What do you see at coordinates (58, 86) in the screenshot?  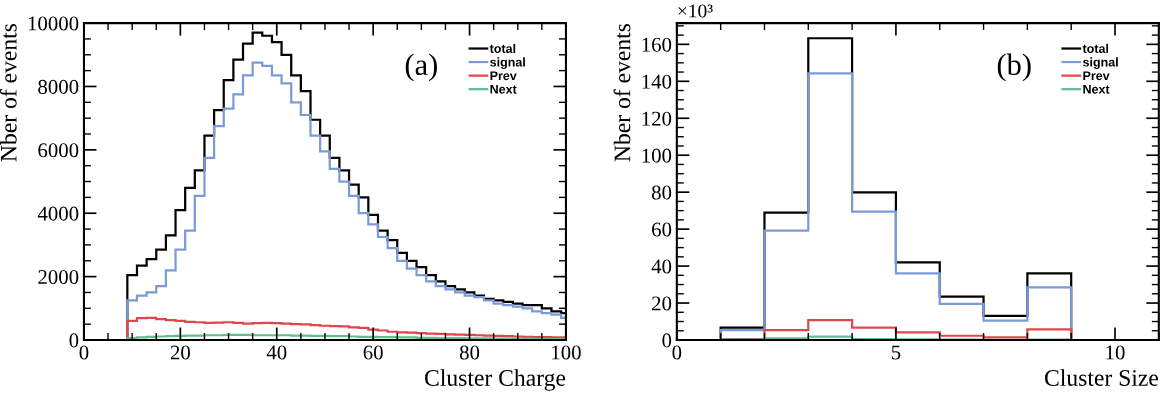 I see `y-tick-label: 8000` at bounding box center [58, 86].